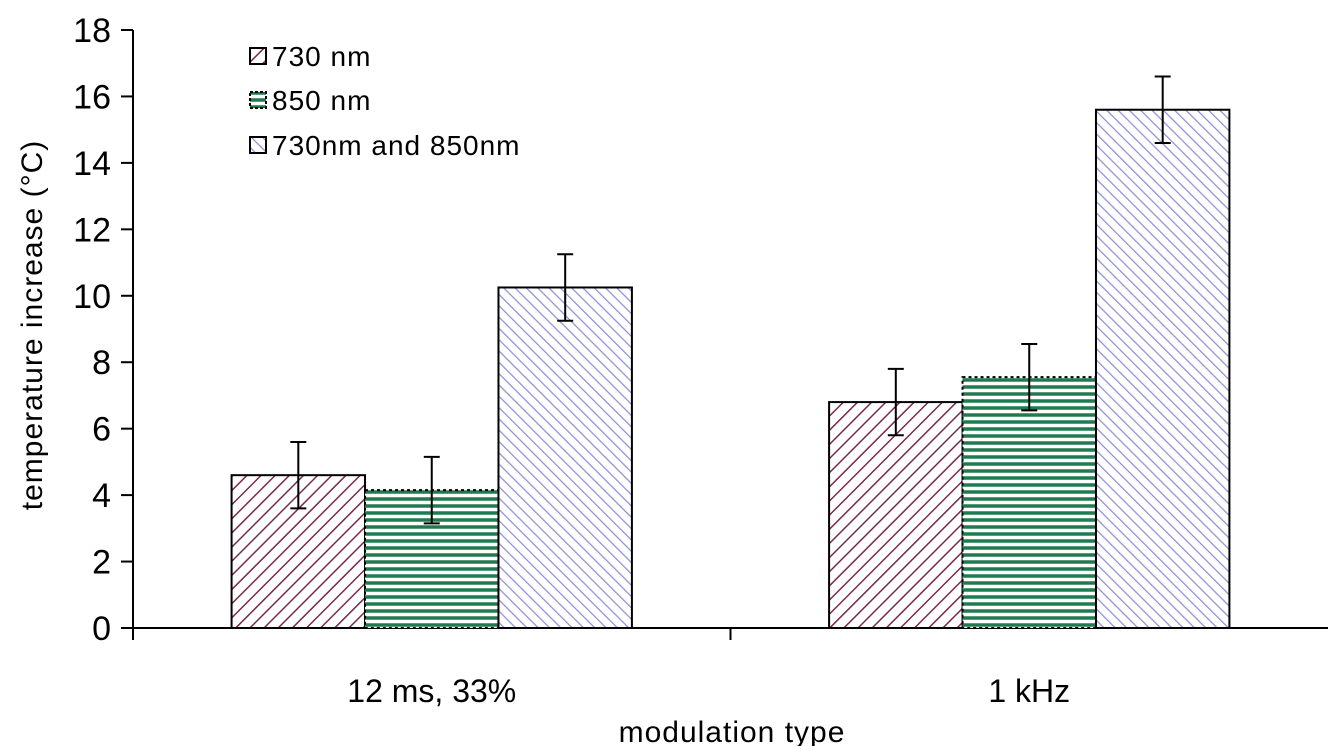  I want to click on x-axis: 12 ms, 33% 1 kHz, so click(730, 668).